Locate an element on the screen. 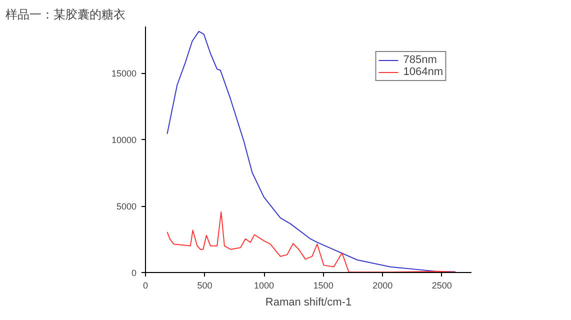 This screenshot has height=320, width=571. x-tick-label: 500 is located at coordinates (204, 285).